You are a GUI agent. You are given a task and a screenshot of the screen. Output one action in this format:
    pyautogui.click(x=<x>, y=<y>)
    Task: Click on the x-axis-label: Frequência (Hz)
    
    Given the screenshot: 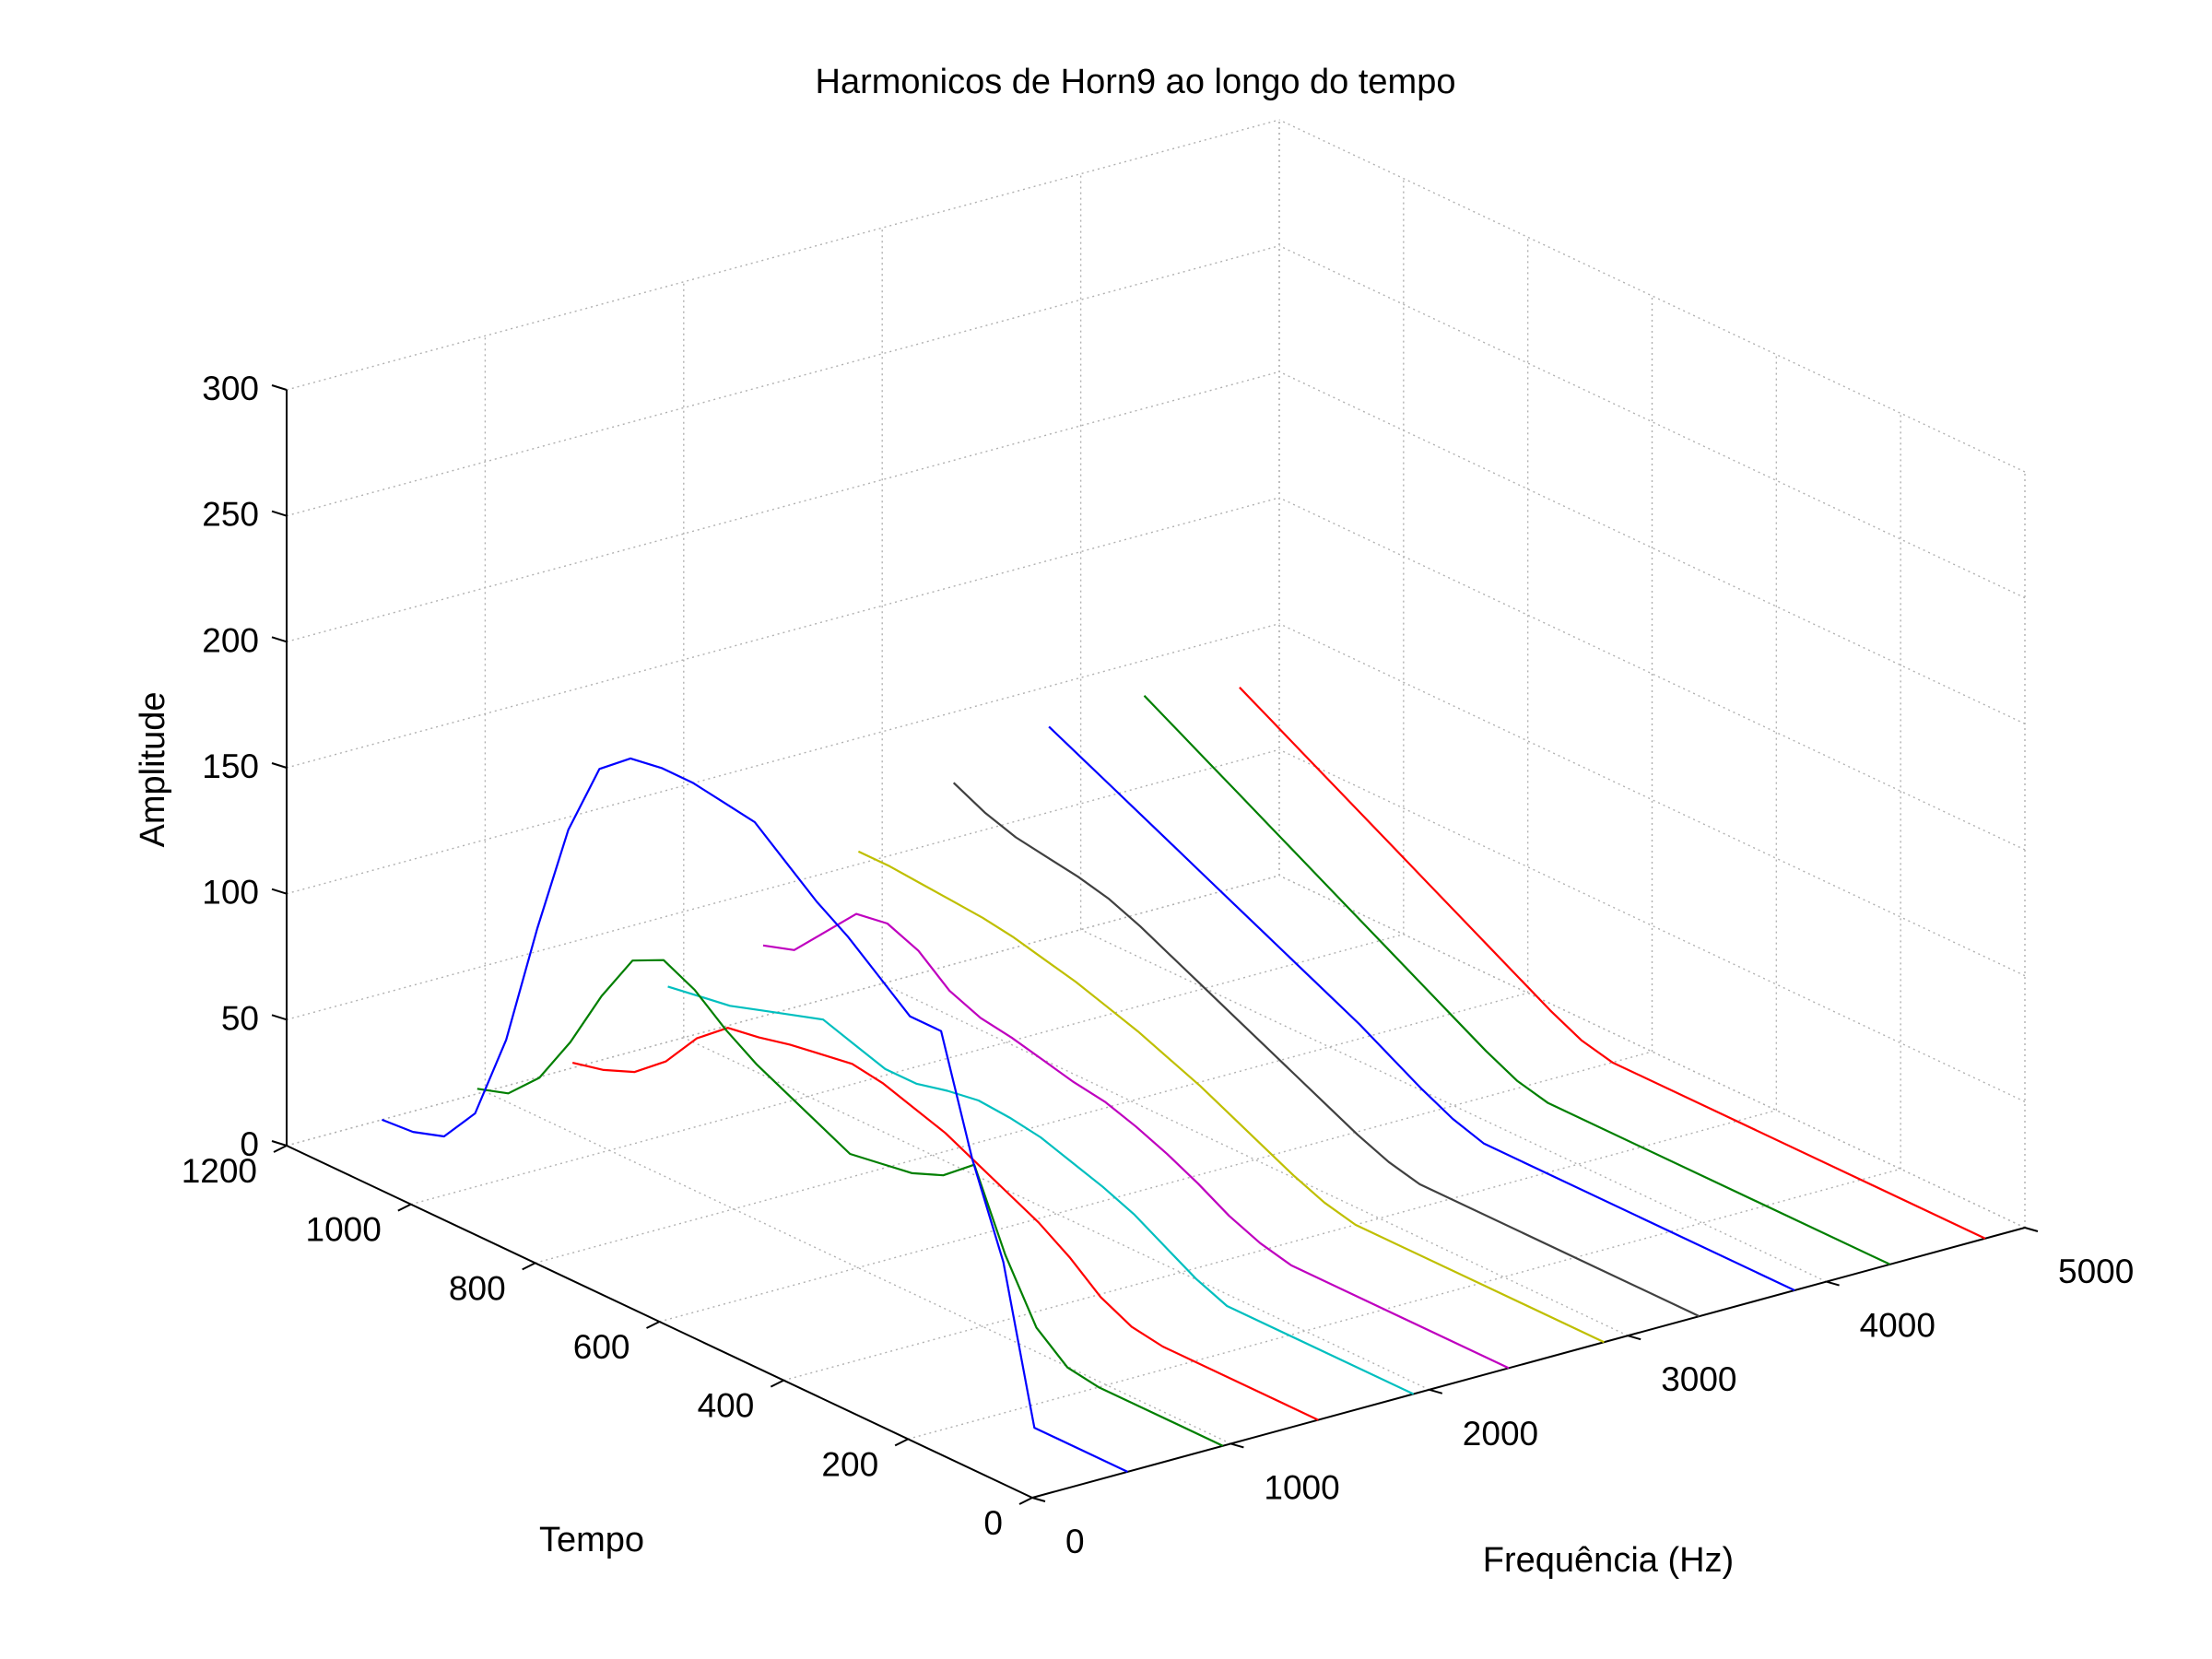 What is the action you would take?
    pyautogui.click(x=1608, y=1560)
    